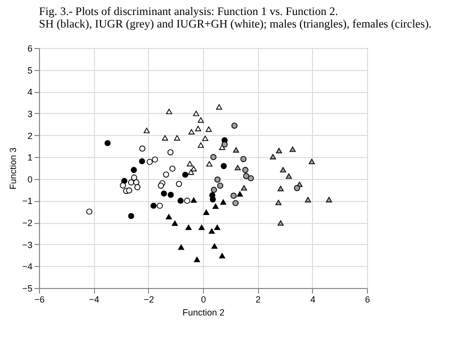  Describe the element at coordinates (29, 92) in the screenshot. I see `y-tick-label: 4` at that location.